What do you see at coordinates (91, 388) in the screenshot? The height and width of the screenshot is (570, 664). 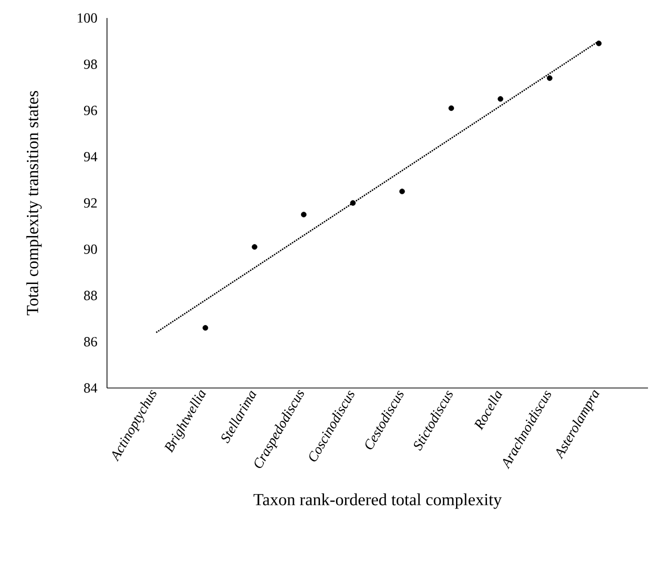 I see `y-tick-label: 84` at bounding box center [91, 388].